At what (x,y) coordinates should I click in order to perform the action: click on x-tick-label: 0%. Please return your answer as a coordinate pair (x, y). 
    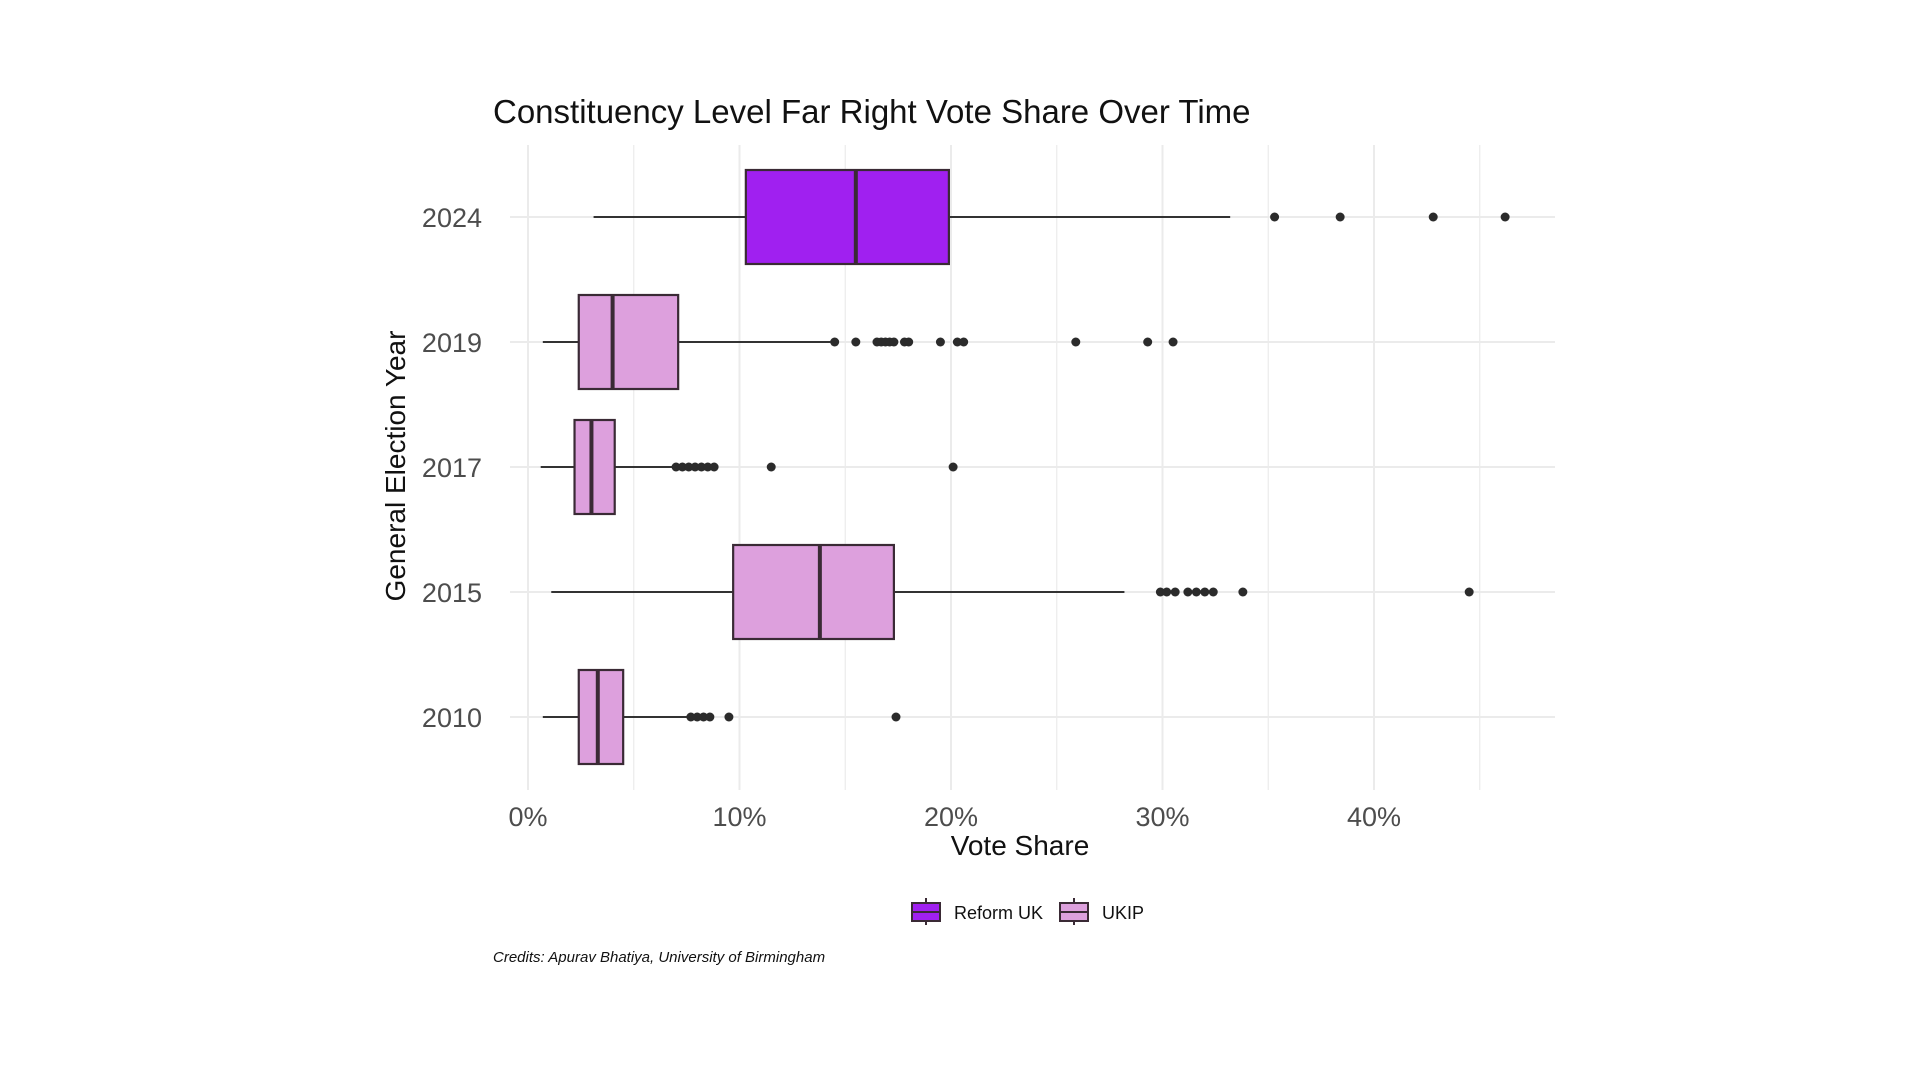
    Looking at the image, I should click on (527, 817).